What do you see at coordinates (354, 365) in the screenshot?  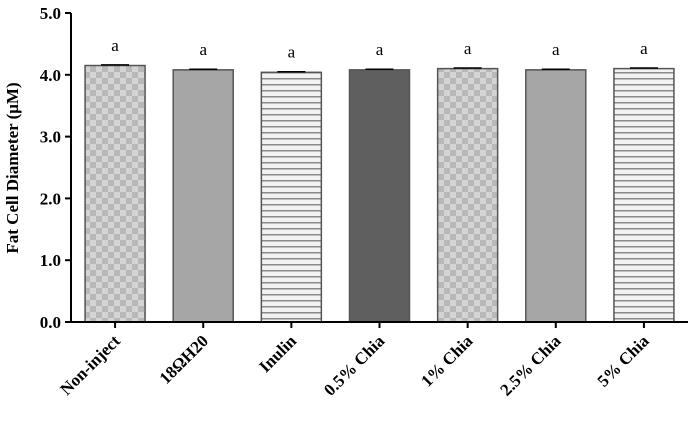 I see `x-tick-label: 0.5% Chia` at bounding box center [354, 365].